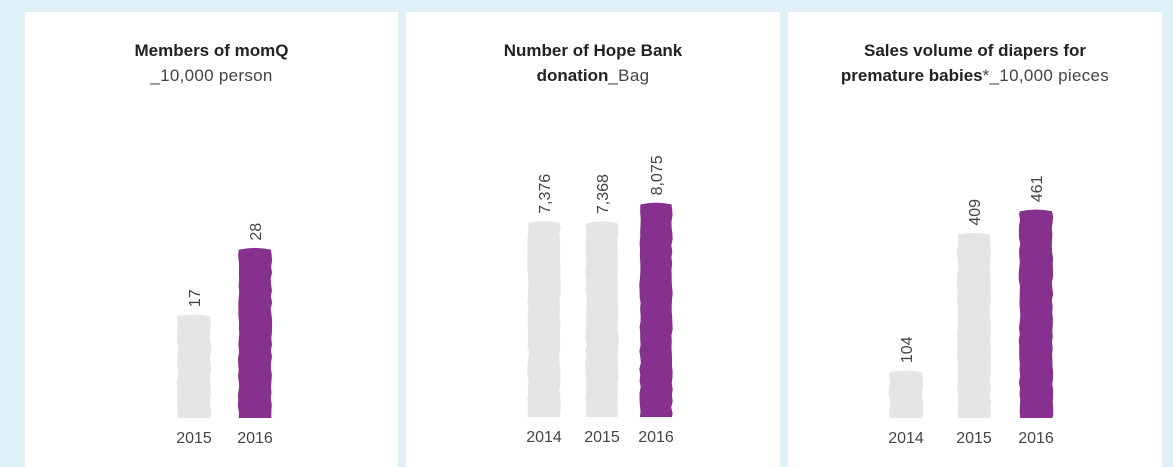 This screenshot has width=1173, height=467. I want to click on bar-value-label: 28, so click(256, 232).